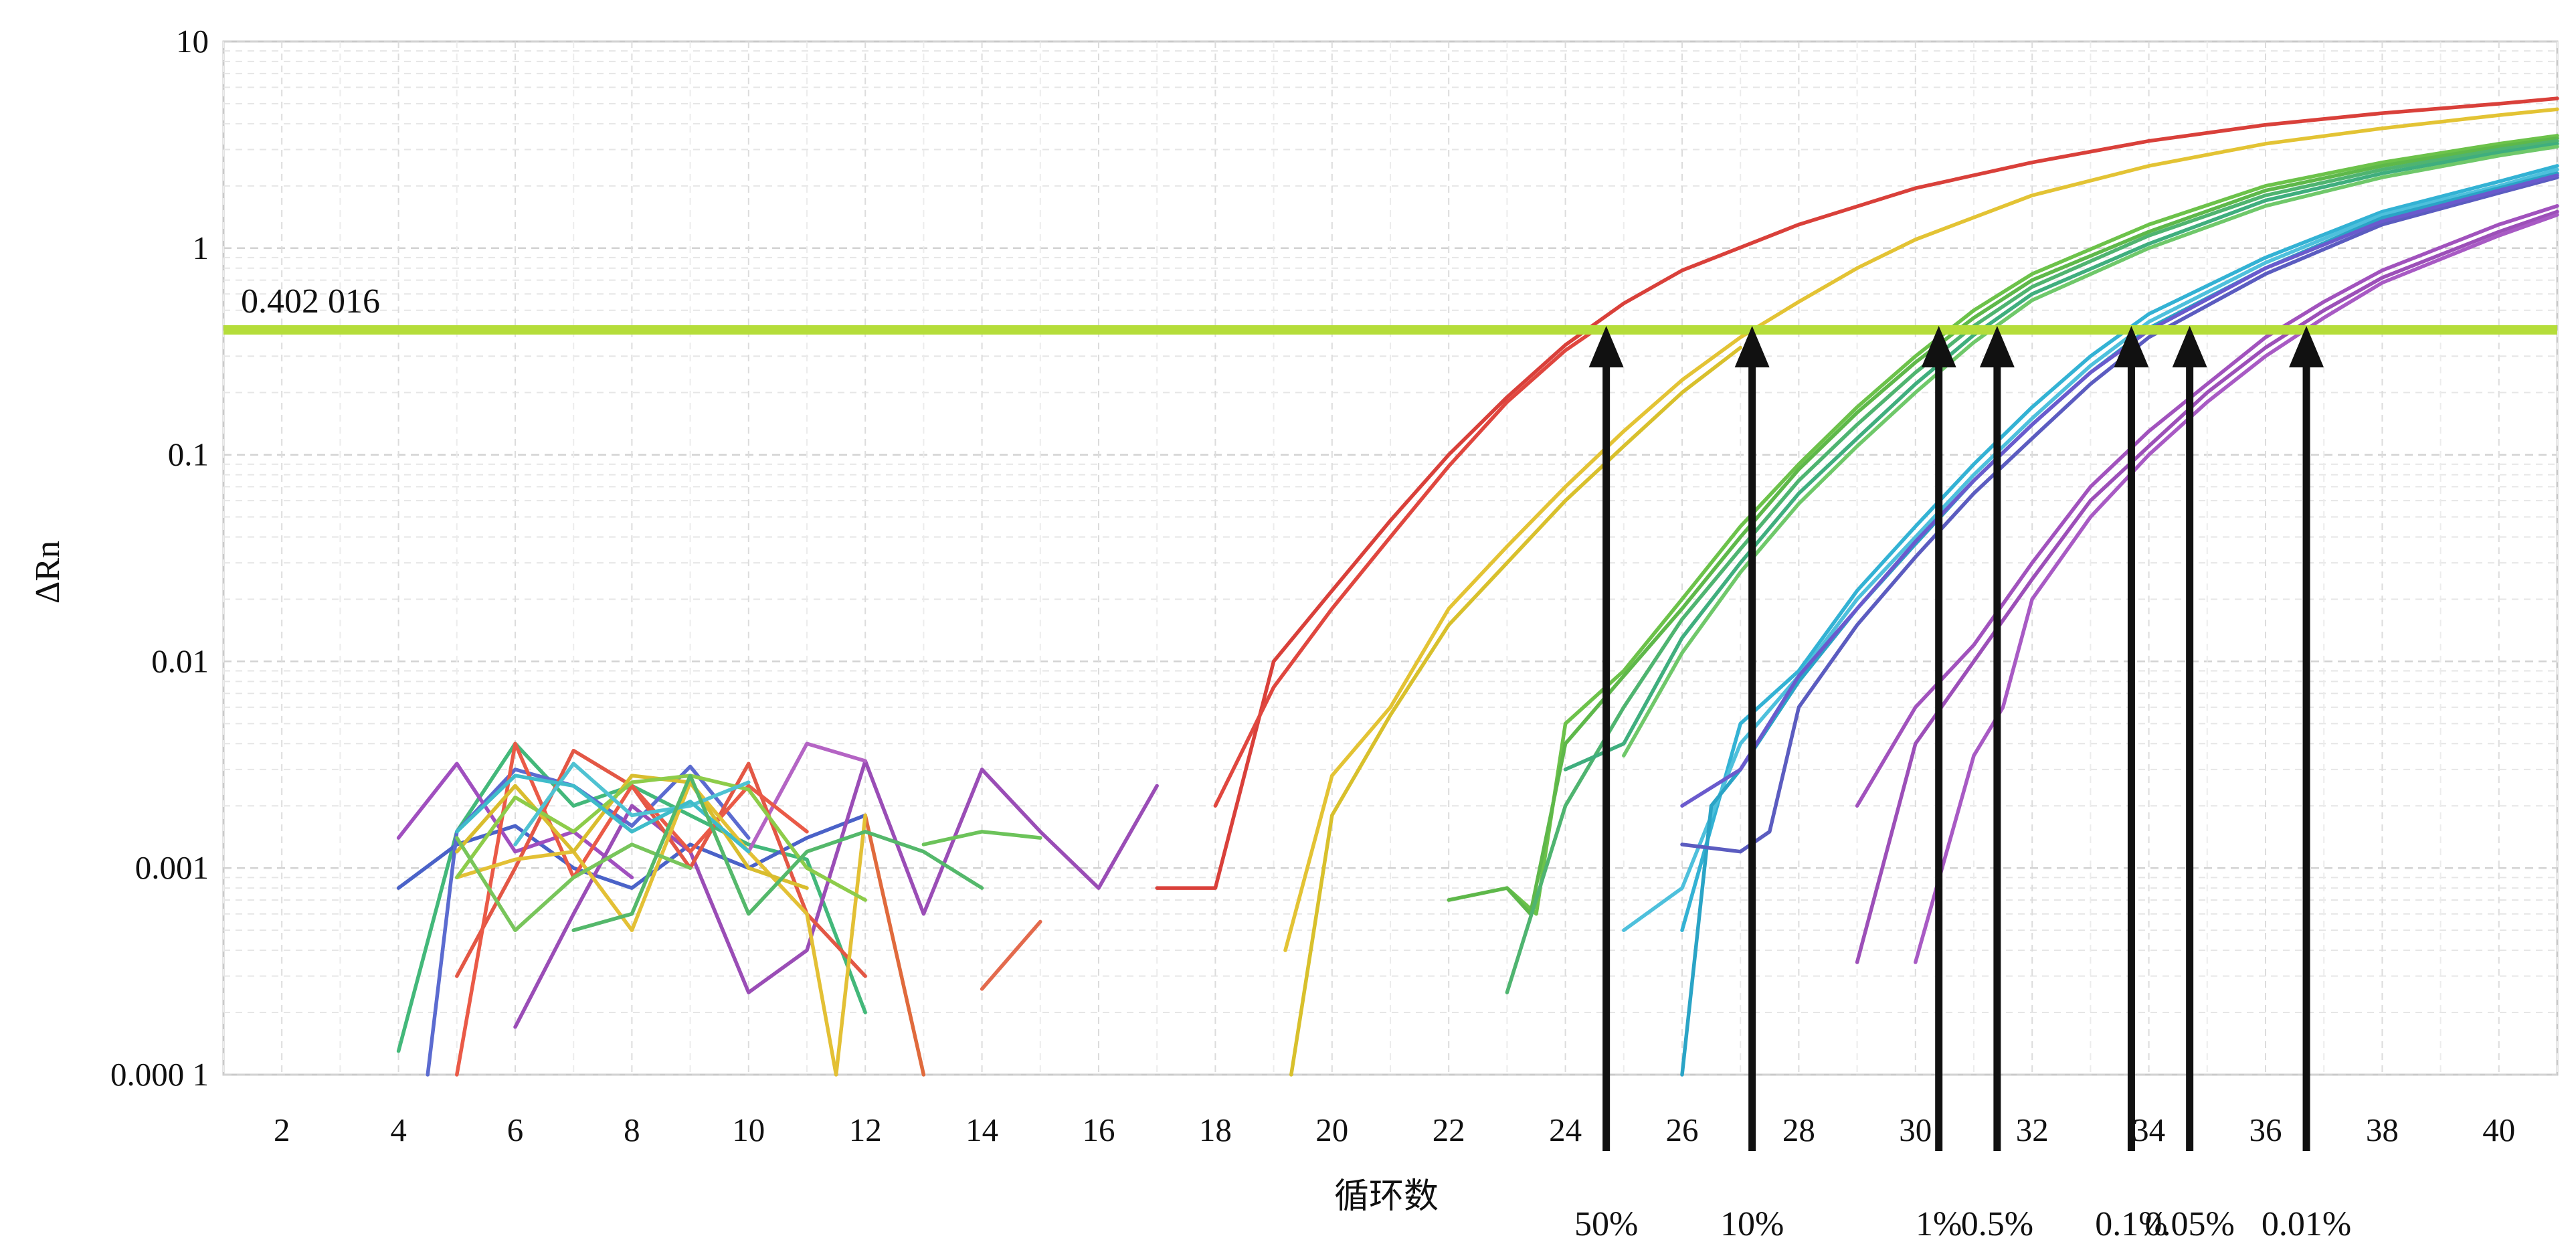  I want to click on x-tick-label-5: 10, so click(749, 1129).